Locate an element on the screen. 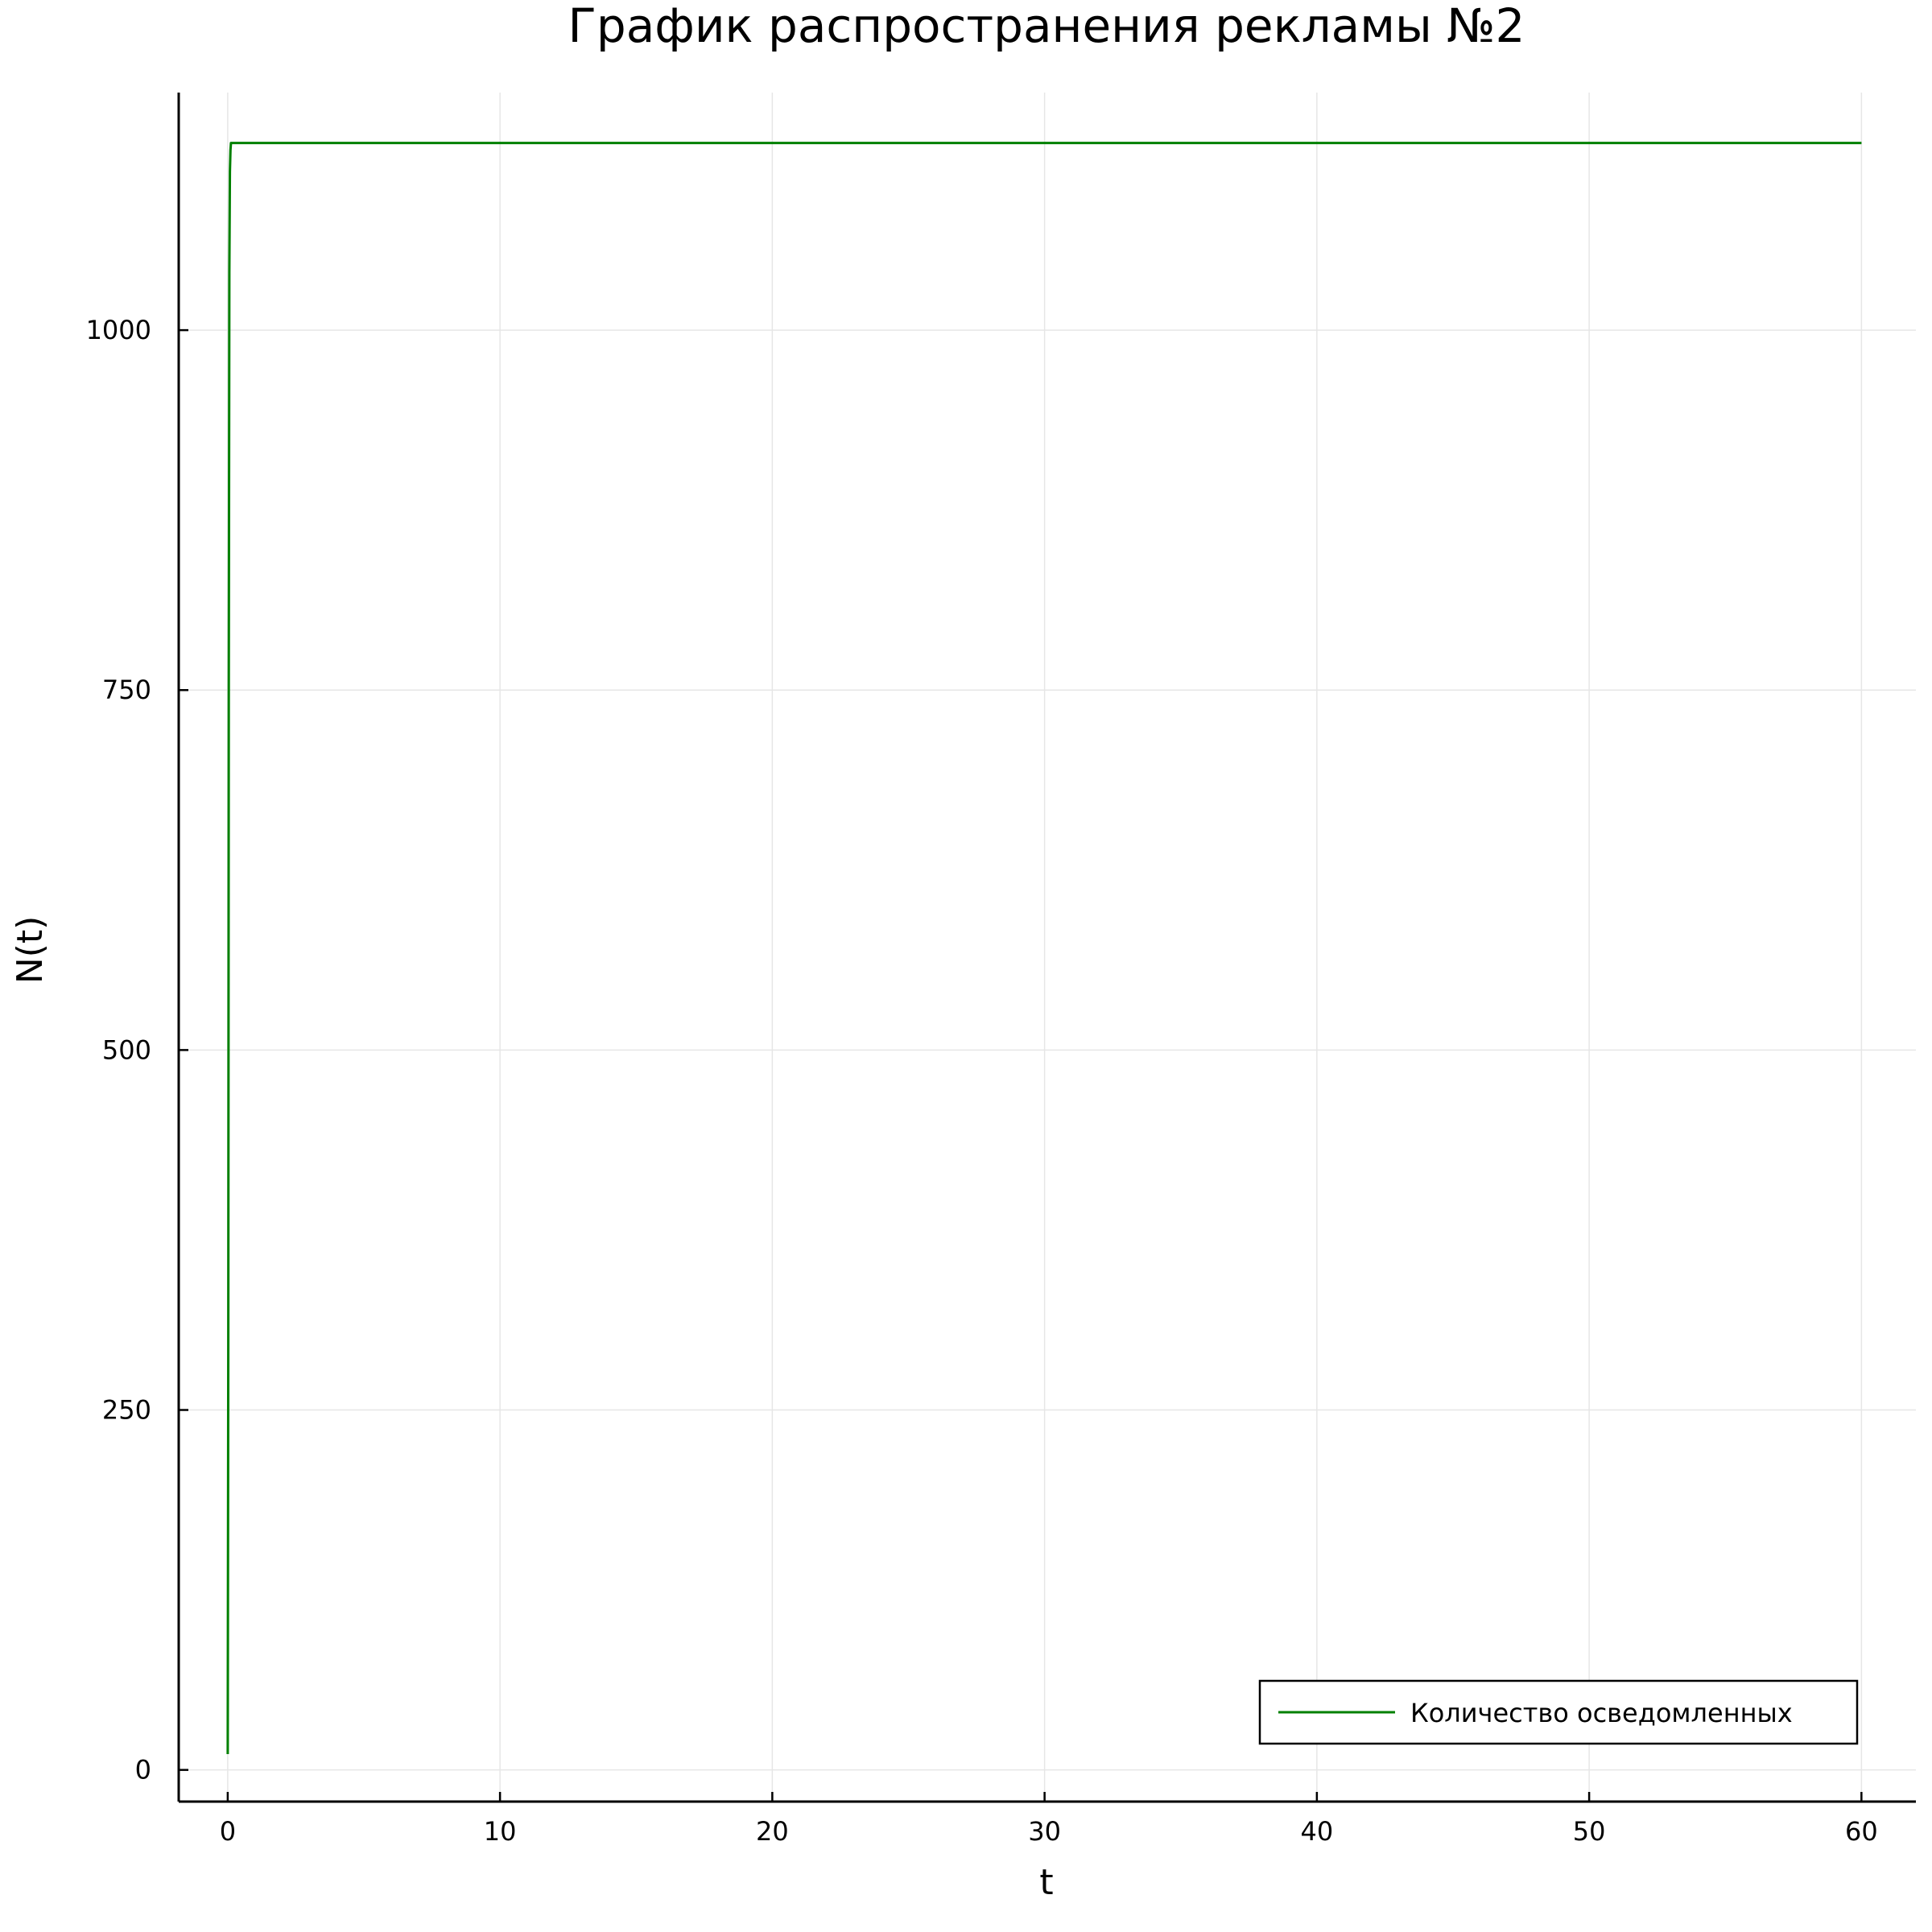 The width and height of the screenshot is (1932, 1932). x-tick-label: 60 is located at coordinates (1861, 1831).